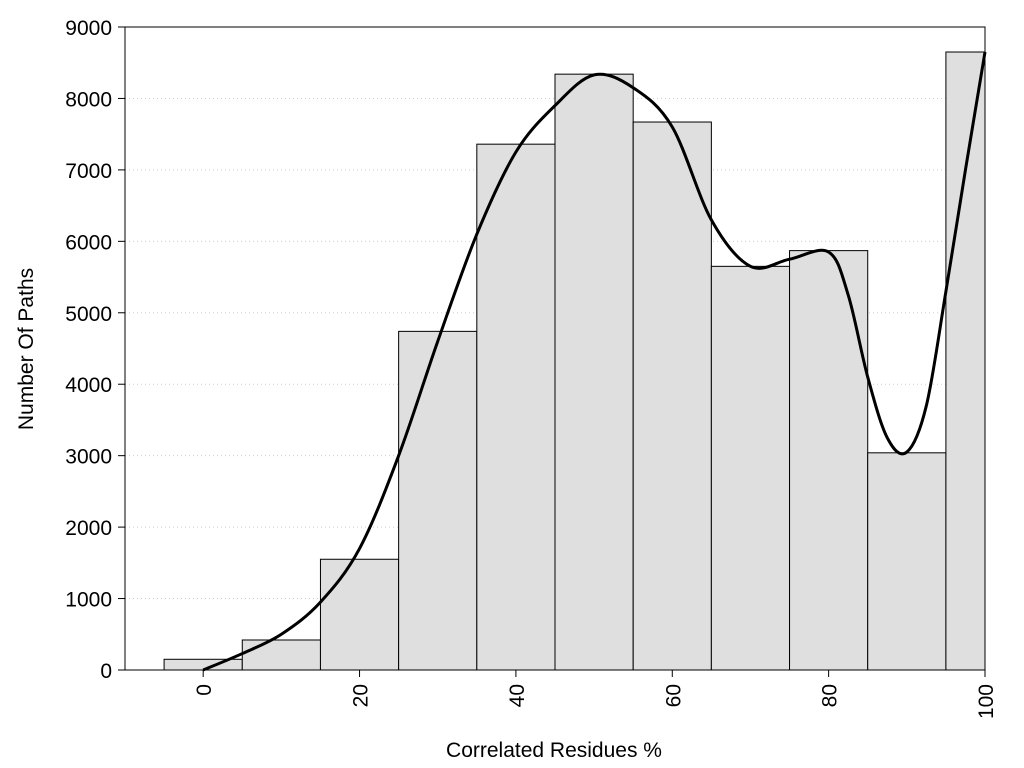  Describe the element at coordinates (88, 600) in the screenshot. I see `y-tick-label: 1000` at that location.